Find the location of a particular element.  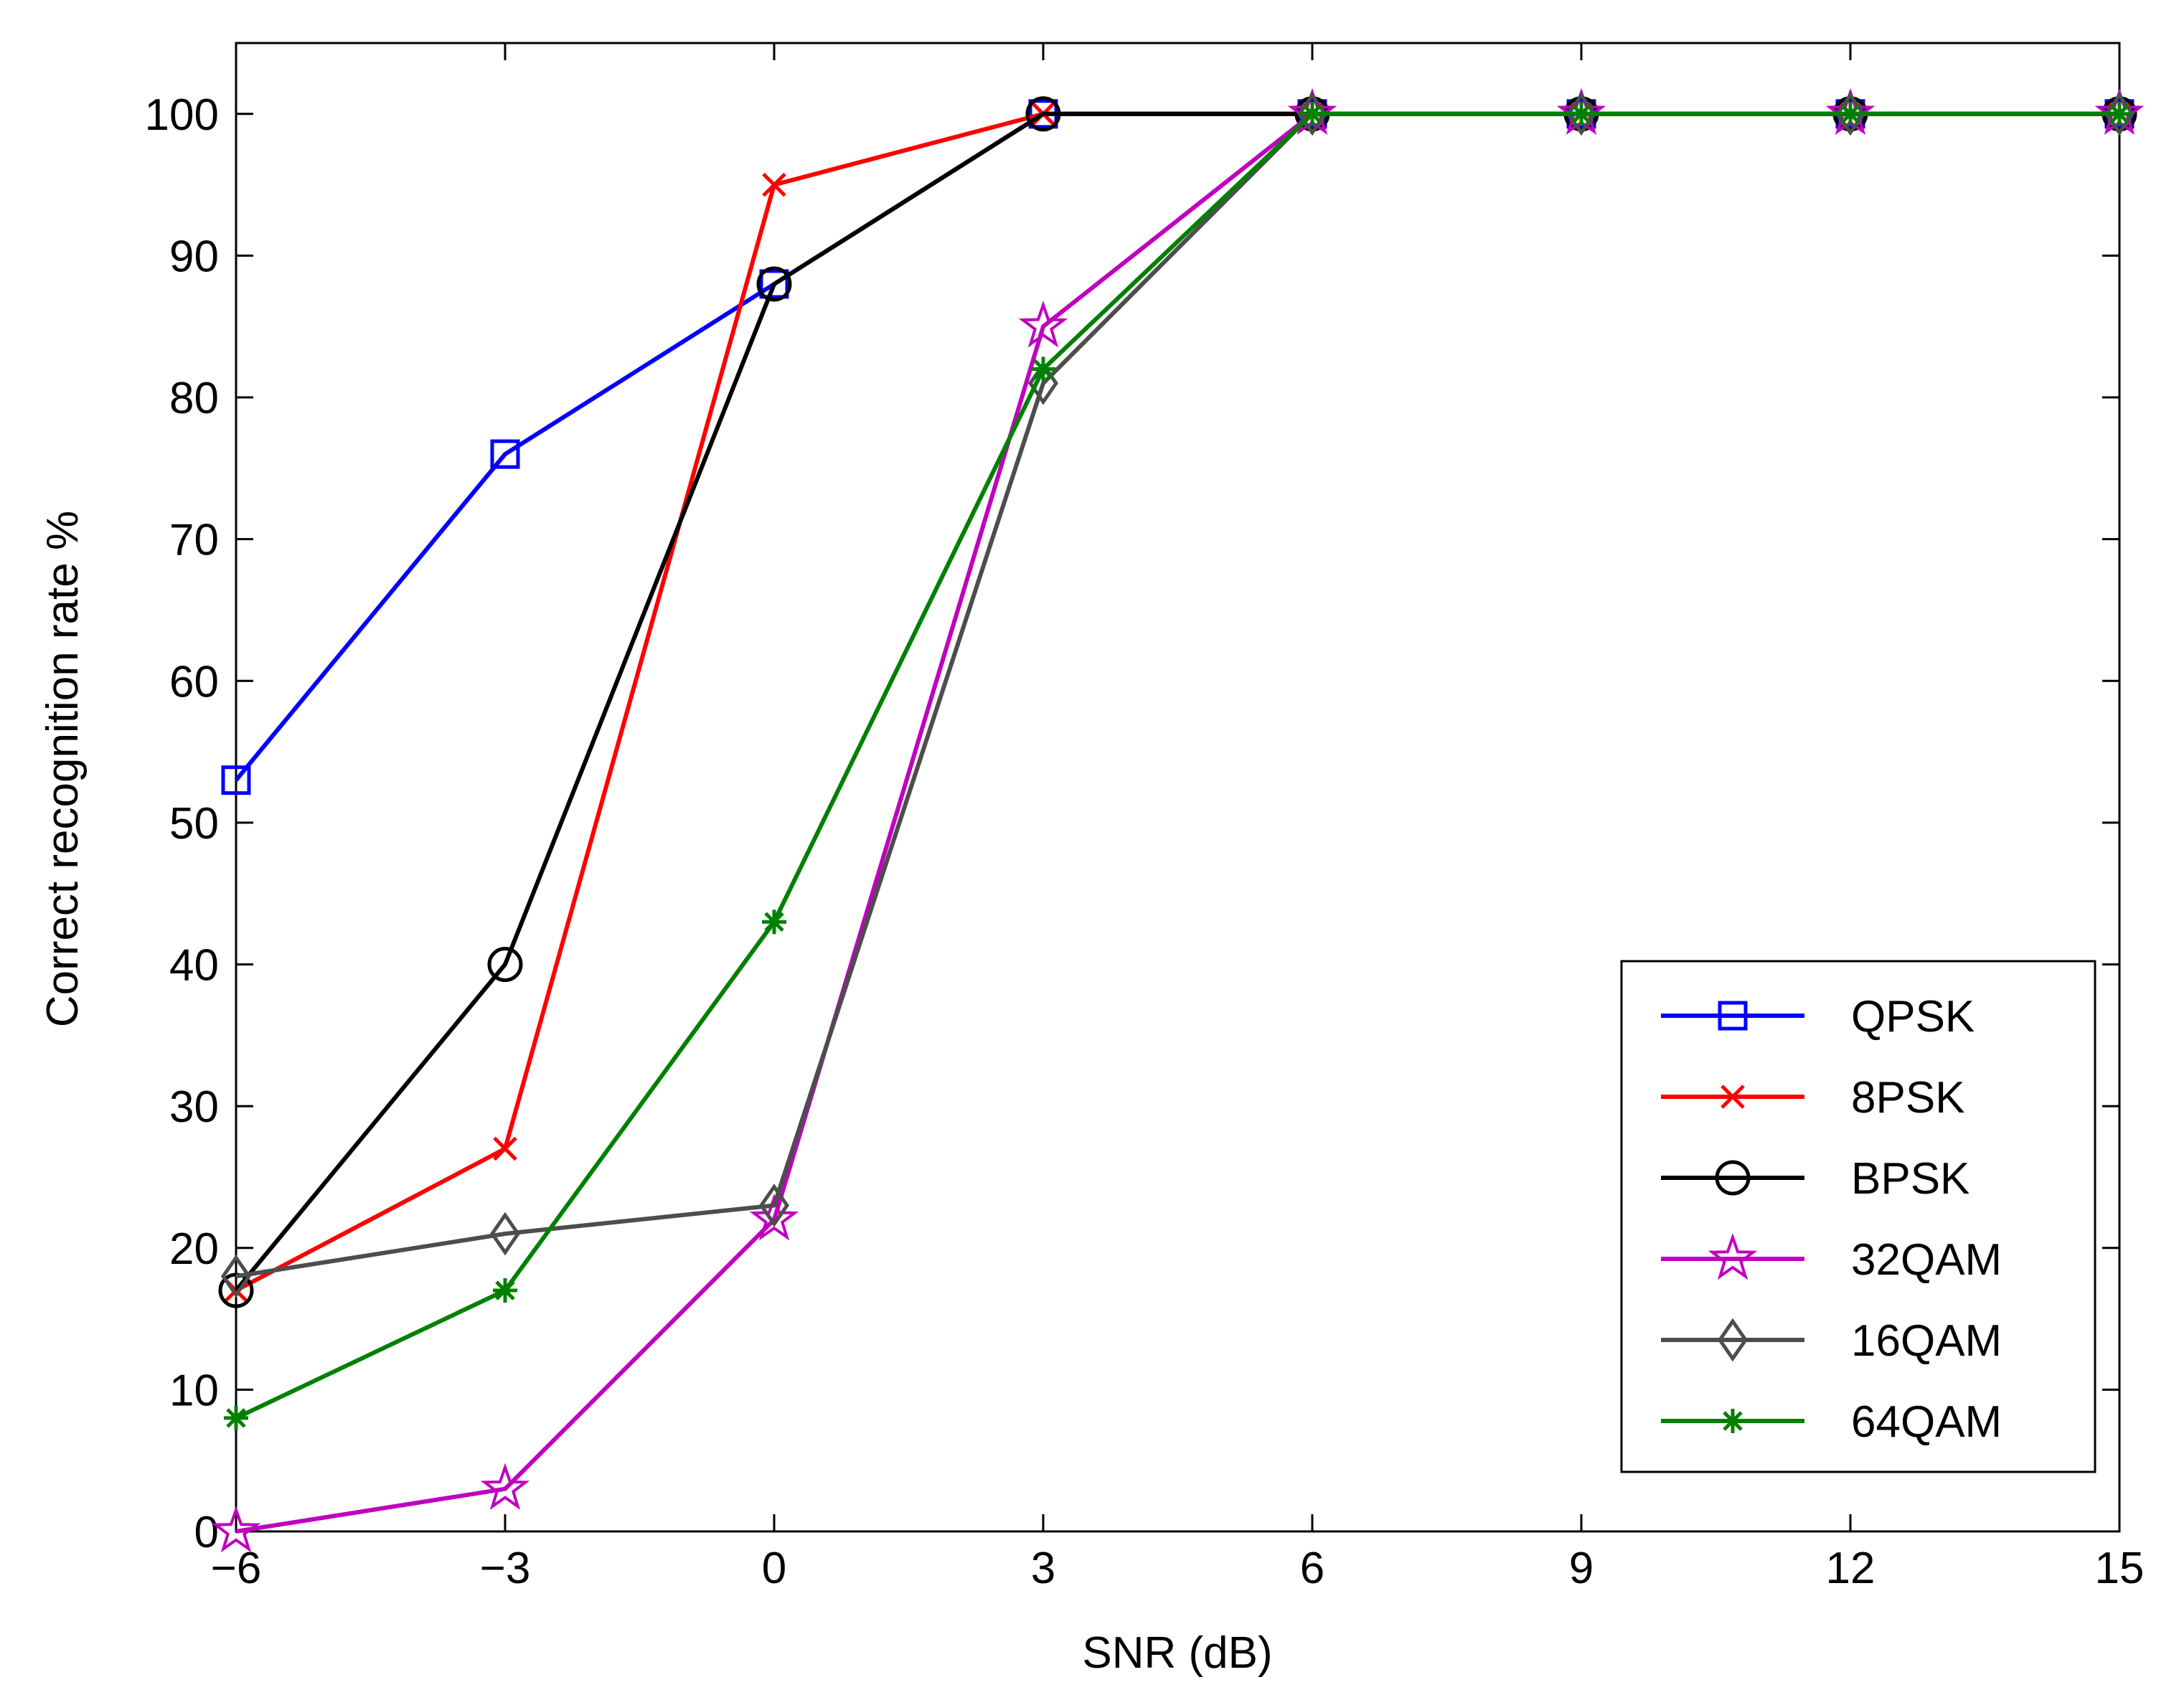

y-tick-label: 50 is located at coordinates (194, 824).